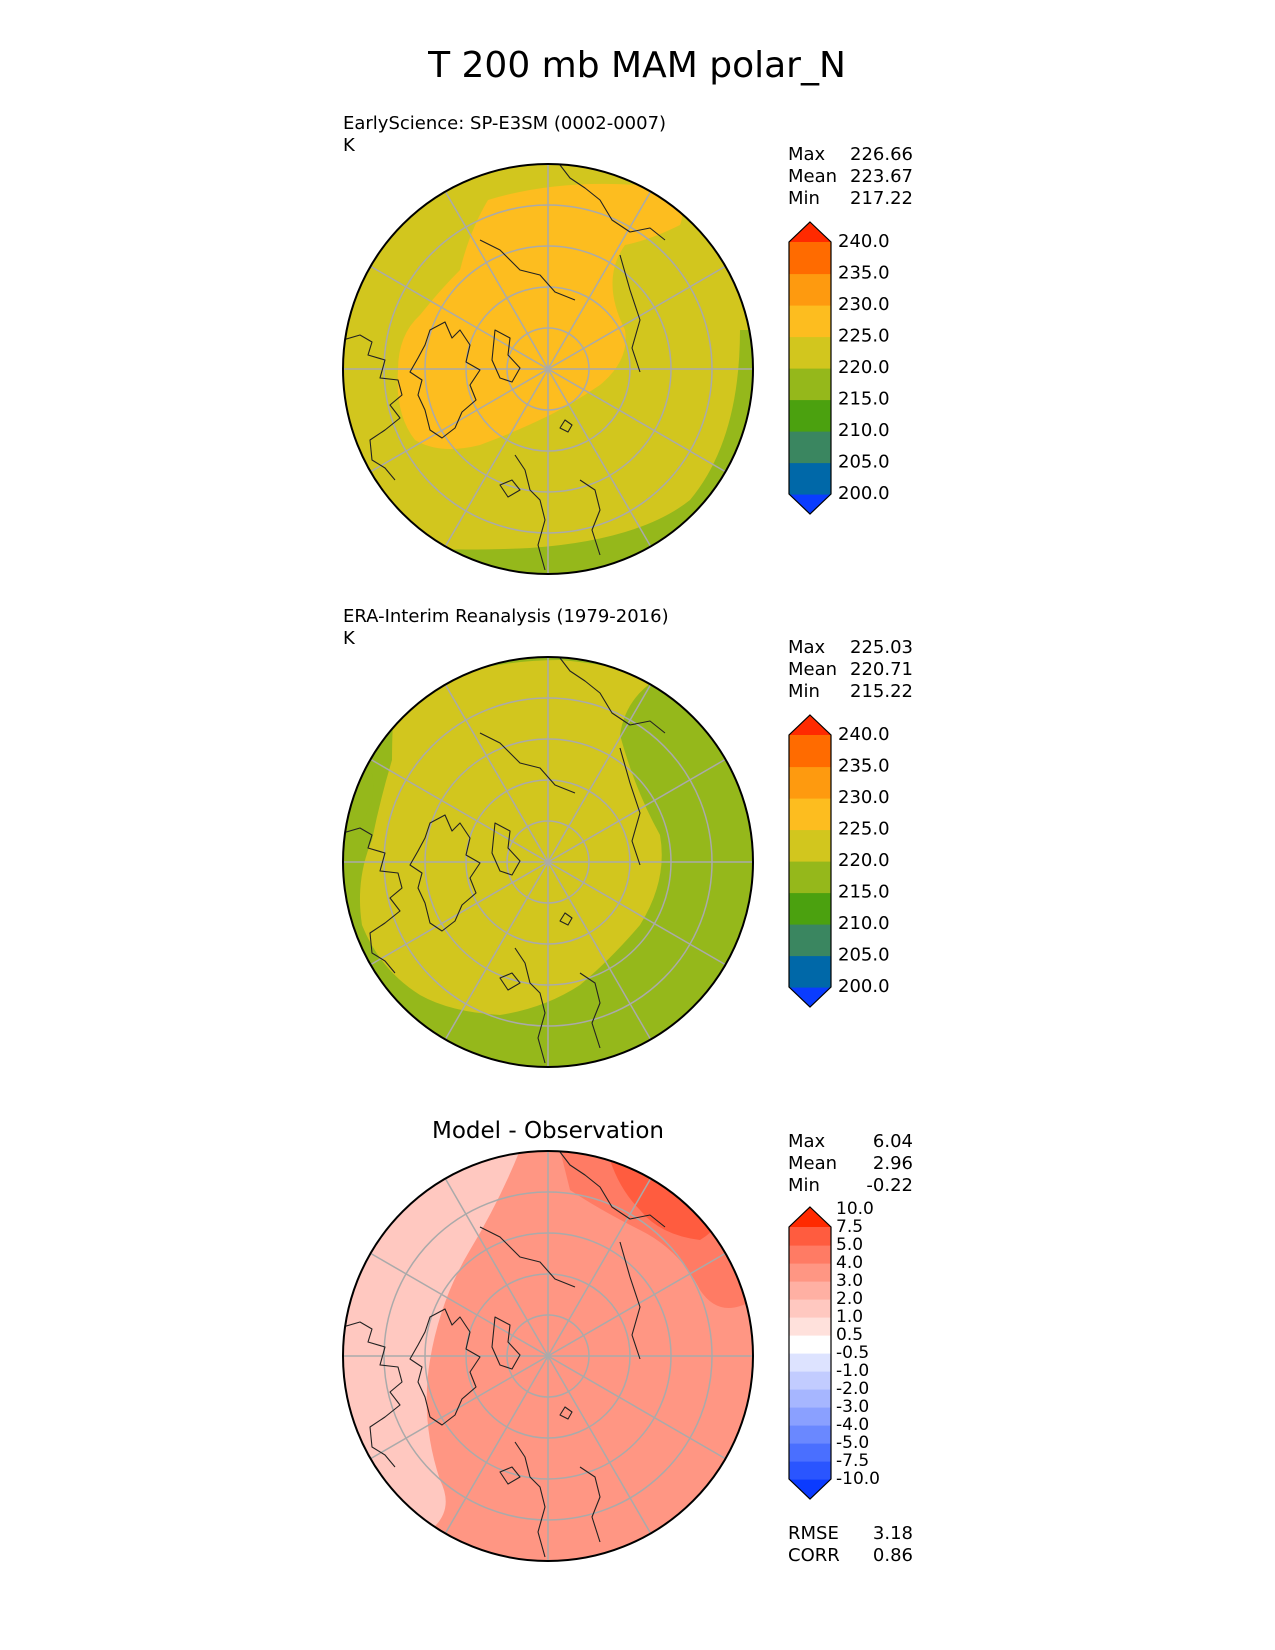 The width and height of the screenshot is (1275, 1650). Describe the element at coordinates (893, 1533) in the screenshot. I see `metric-value: 3.18` at that location.